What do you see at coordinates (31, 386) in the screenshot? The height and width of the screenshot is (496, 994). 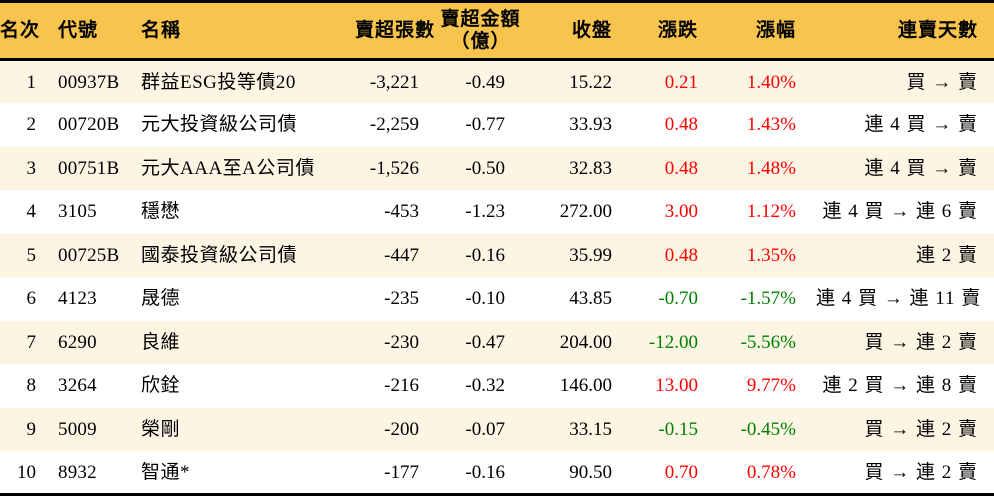 I see `cell-rank: 8` at bounding box center [31, 386].